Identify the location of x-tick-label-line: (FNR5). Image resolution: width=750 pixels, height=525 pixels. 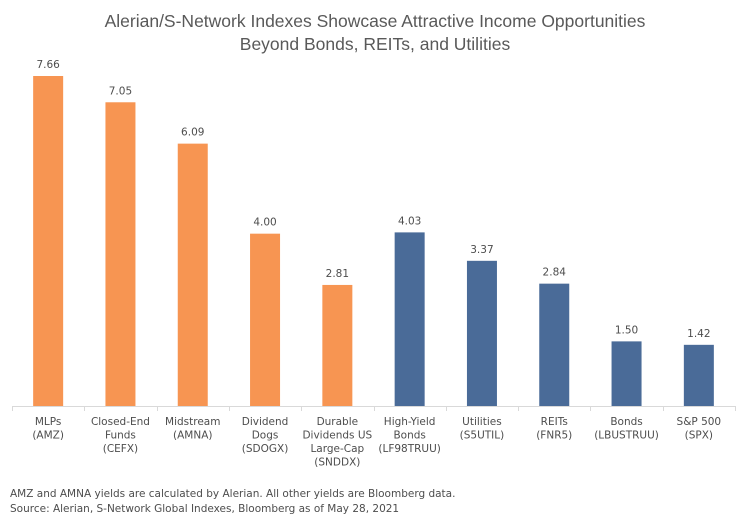
(554, 436).